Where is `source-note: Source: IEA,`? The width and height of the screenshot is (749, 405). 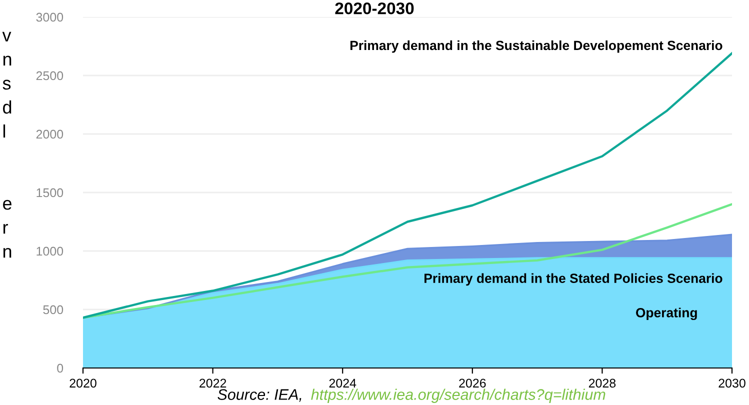
source-note: Source: IEA, is located at coordinates (260, 395).